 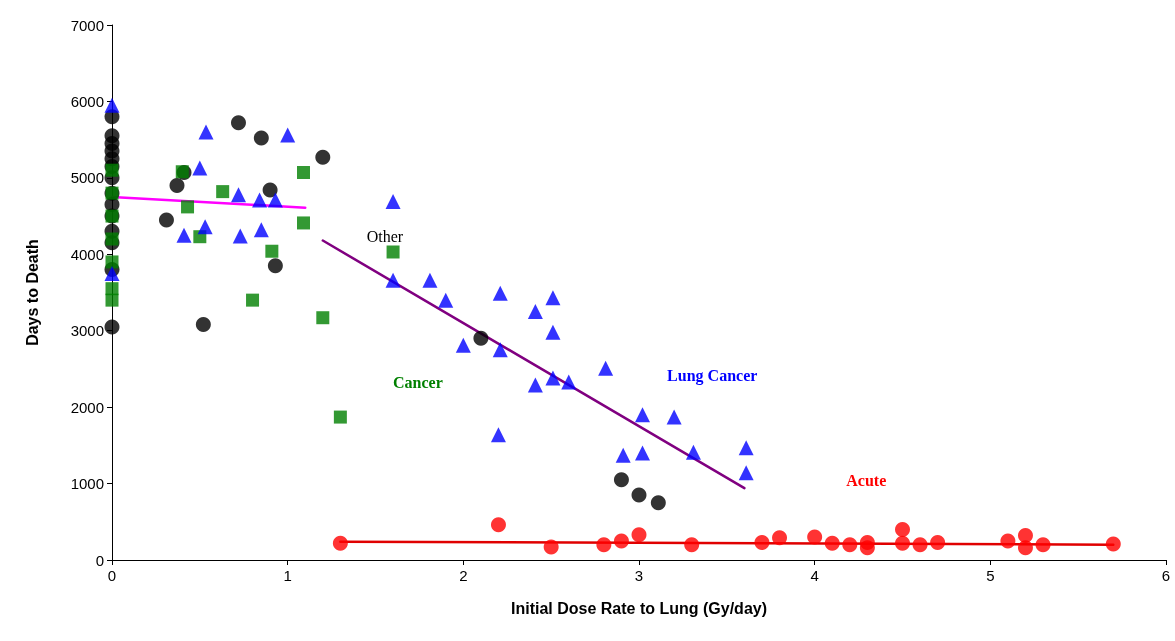 What do you see at coordinates (87, 254) in the screenshot?
I see `y-tick-label: 4000` at bounding box center [87, 254].